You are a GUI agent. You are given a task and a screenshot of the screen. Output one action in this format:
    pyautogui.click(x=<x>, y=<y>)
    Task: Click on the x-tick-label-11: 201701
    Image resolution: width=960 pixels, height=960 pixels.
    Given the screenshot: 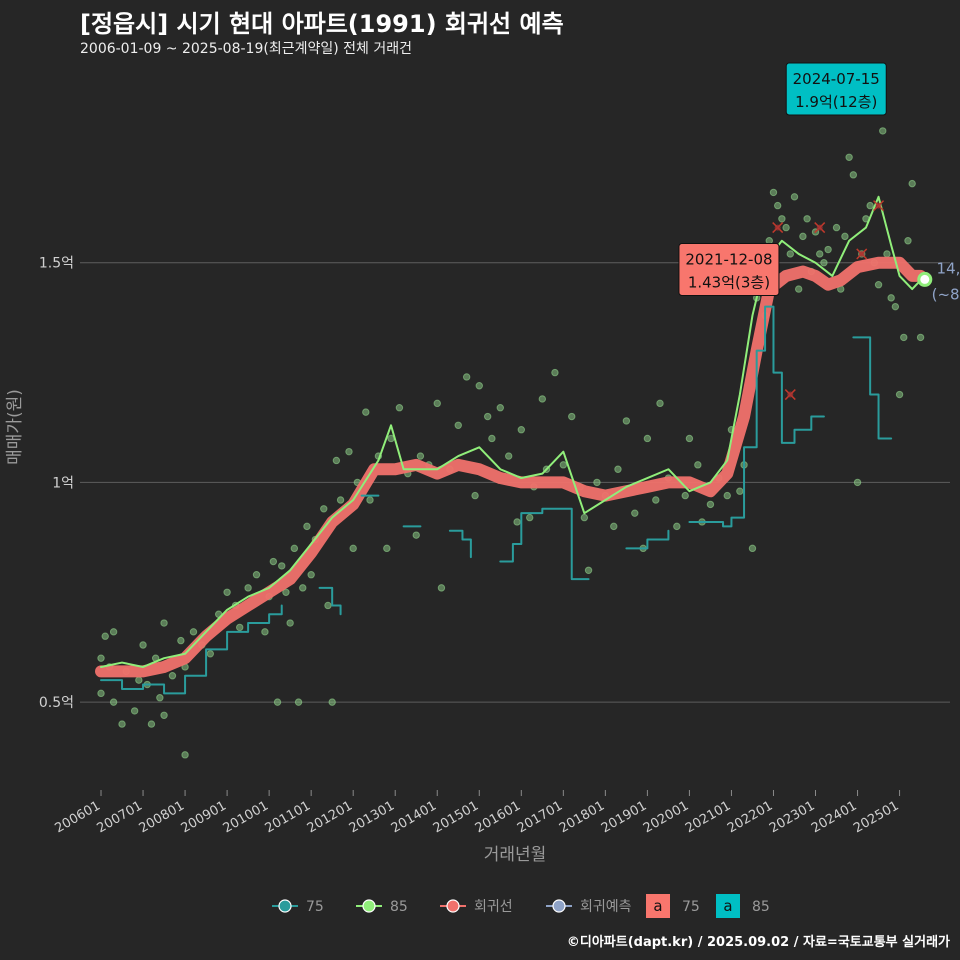 What is the action you would take?
    pyautogui.click(x=540, y=817)
    